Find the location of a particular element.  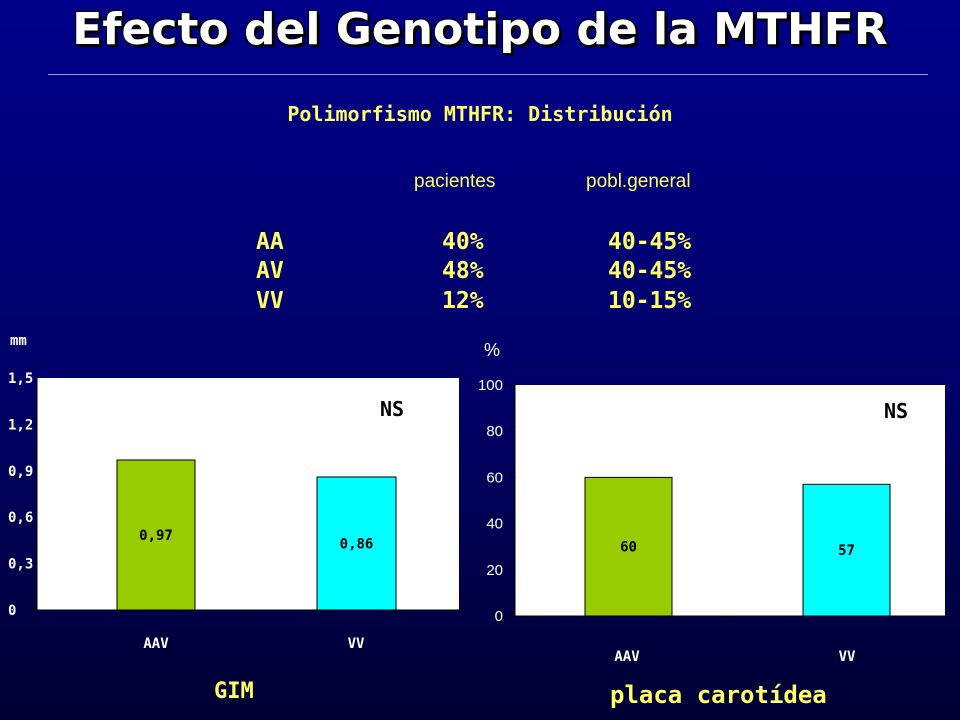

y-tick-label: 0,9 is located at coordinates (20, 472).